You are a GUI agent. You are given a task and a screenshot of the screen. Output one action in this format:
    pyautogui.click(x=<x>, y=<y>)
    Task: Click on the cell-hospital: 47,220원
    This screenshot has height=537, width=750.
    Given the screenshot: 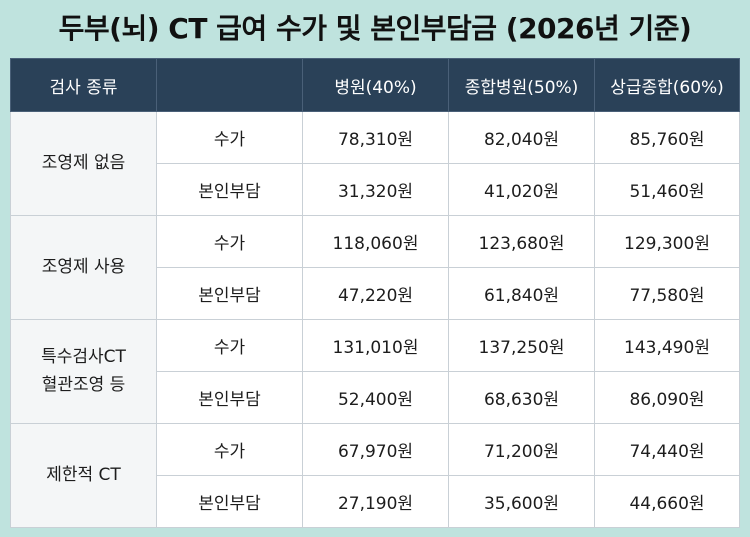 What is the action you would take?
    pyautogui.click(x=375, y=293)
    